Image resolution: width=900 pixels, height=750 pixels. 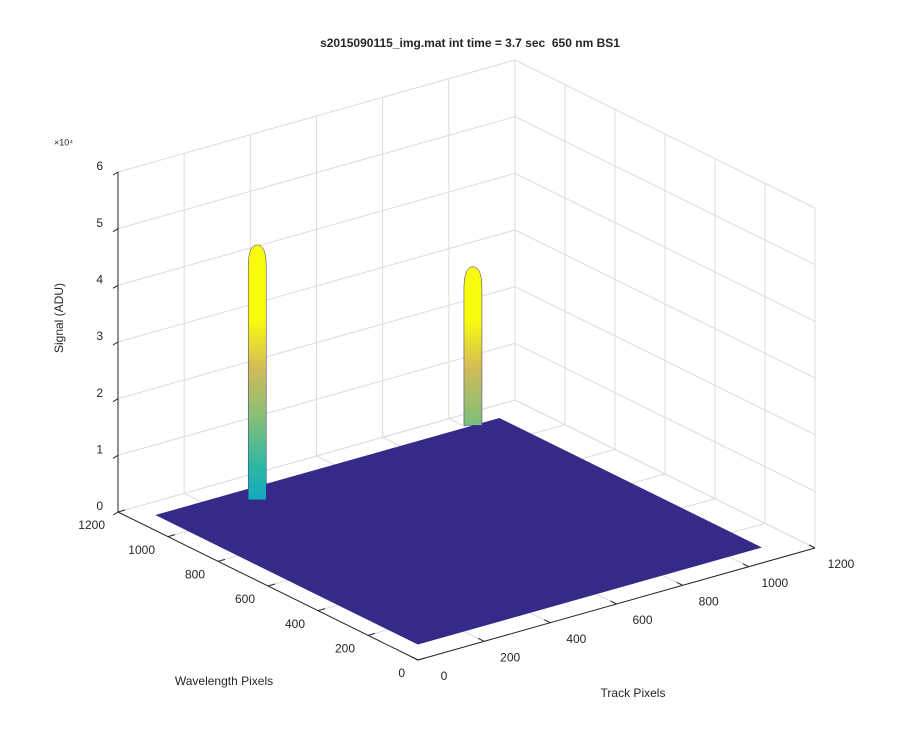 I want to click on x-tick-label: 0, so click(x=444, y=676).